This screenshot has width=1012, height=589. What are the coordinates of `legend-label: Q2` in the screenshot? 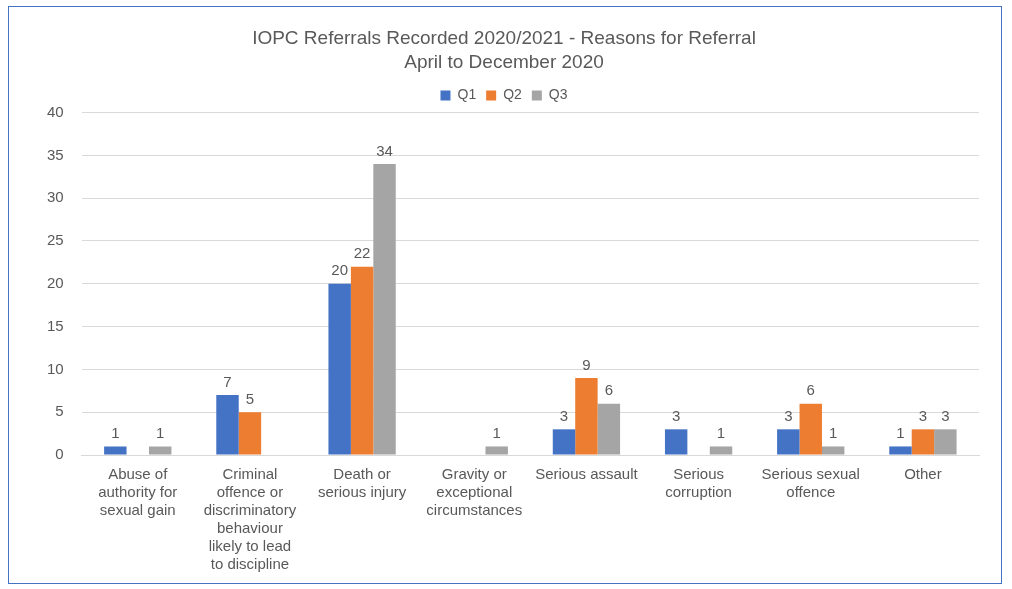 It's located at (513, 94).